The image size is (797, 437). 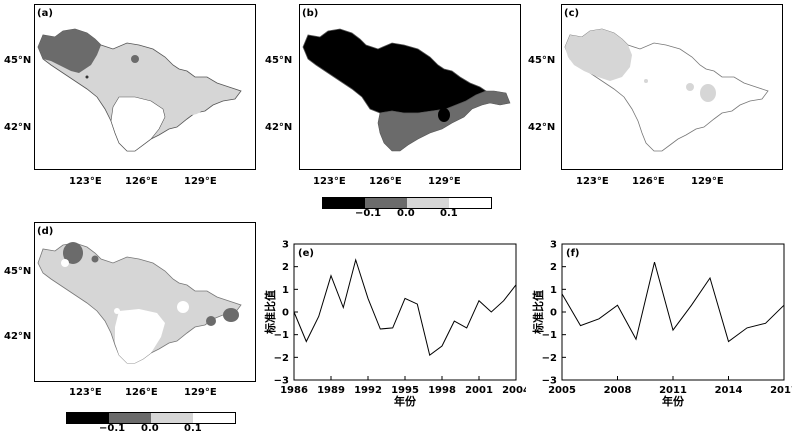 What do you see at coordinates (666, 90) in the screenshot?
I see `map-c` at bounding box center [666, 90].